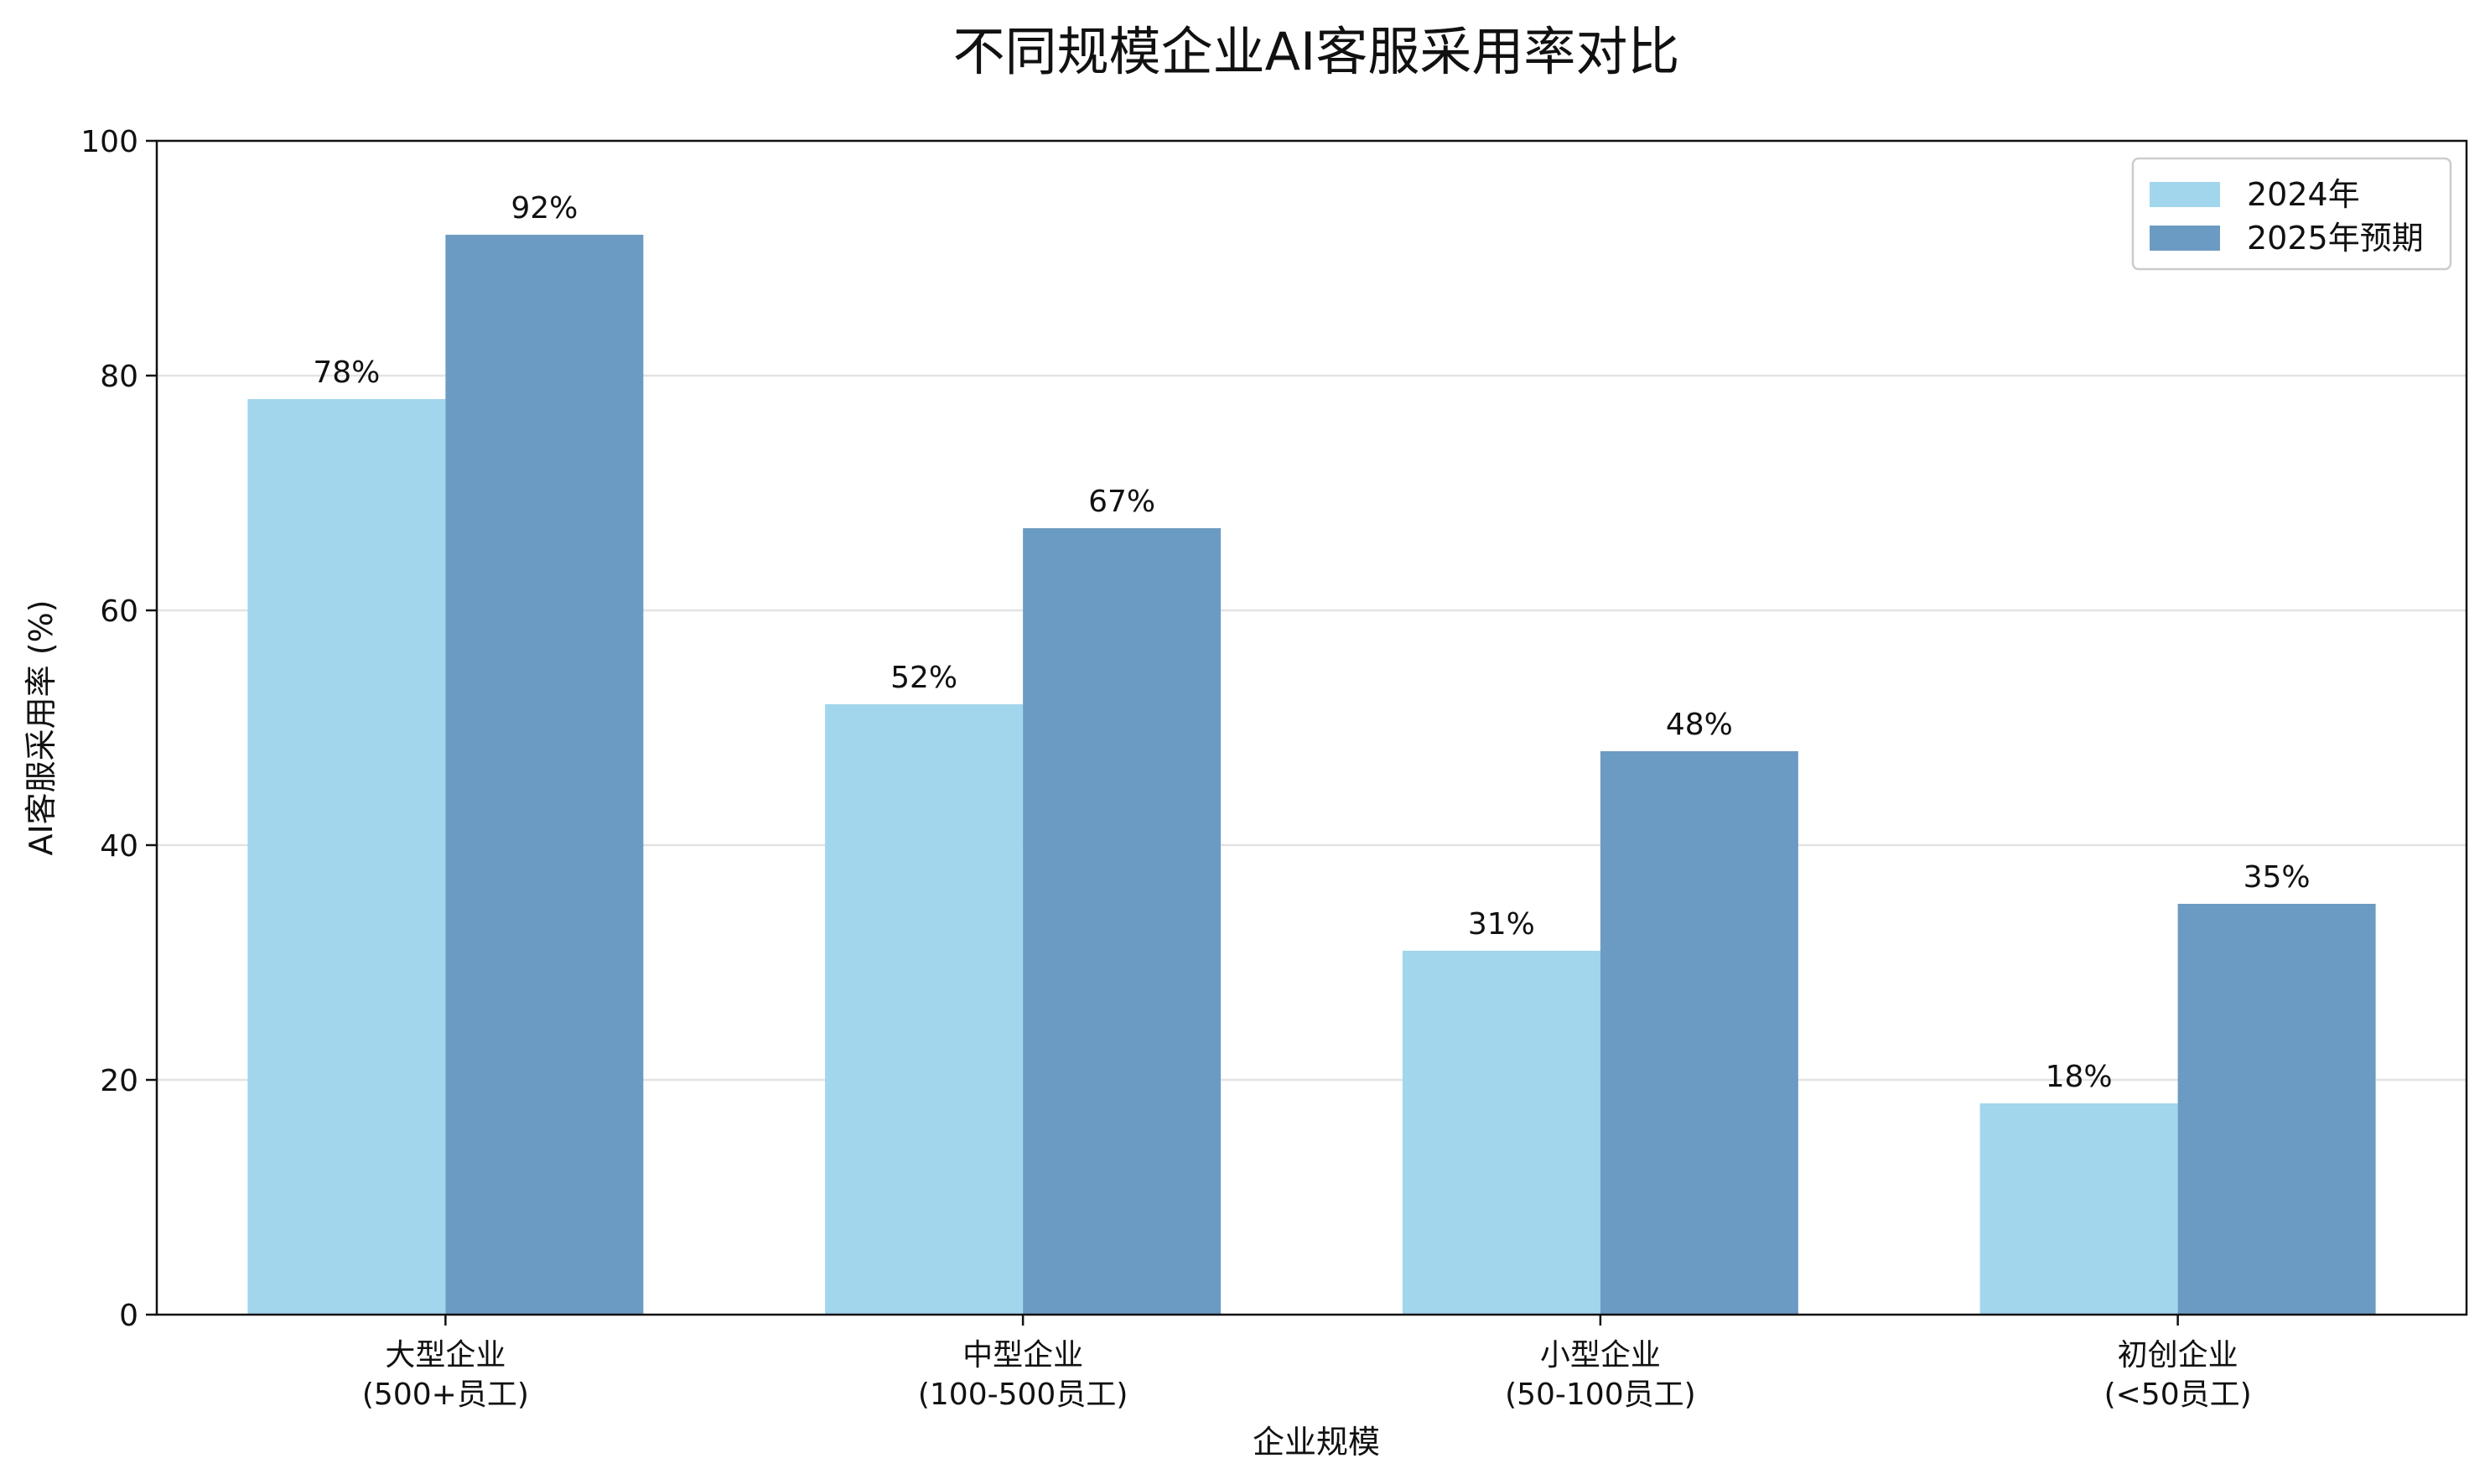 The height and width of the screenshot is (1484, 2490). Describe the element at coordinates (346, 372) in the screenshot. I see `data-label: 78%` at that location.